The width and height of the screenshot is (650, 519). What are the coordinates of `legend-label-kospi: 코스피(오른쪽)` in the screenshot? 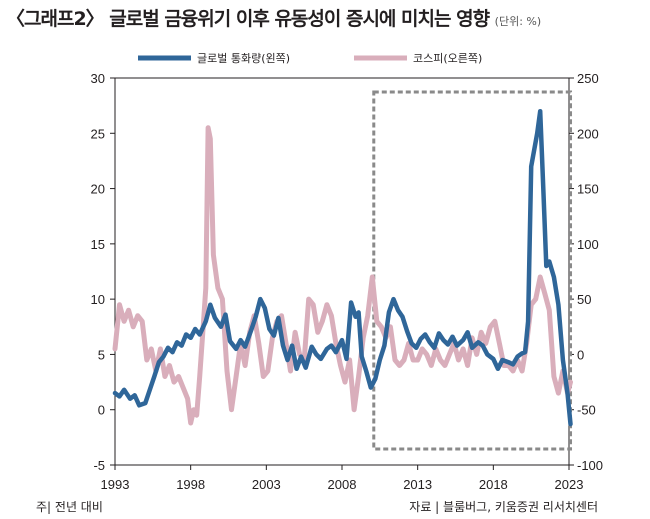 It's located at (447, 58).